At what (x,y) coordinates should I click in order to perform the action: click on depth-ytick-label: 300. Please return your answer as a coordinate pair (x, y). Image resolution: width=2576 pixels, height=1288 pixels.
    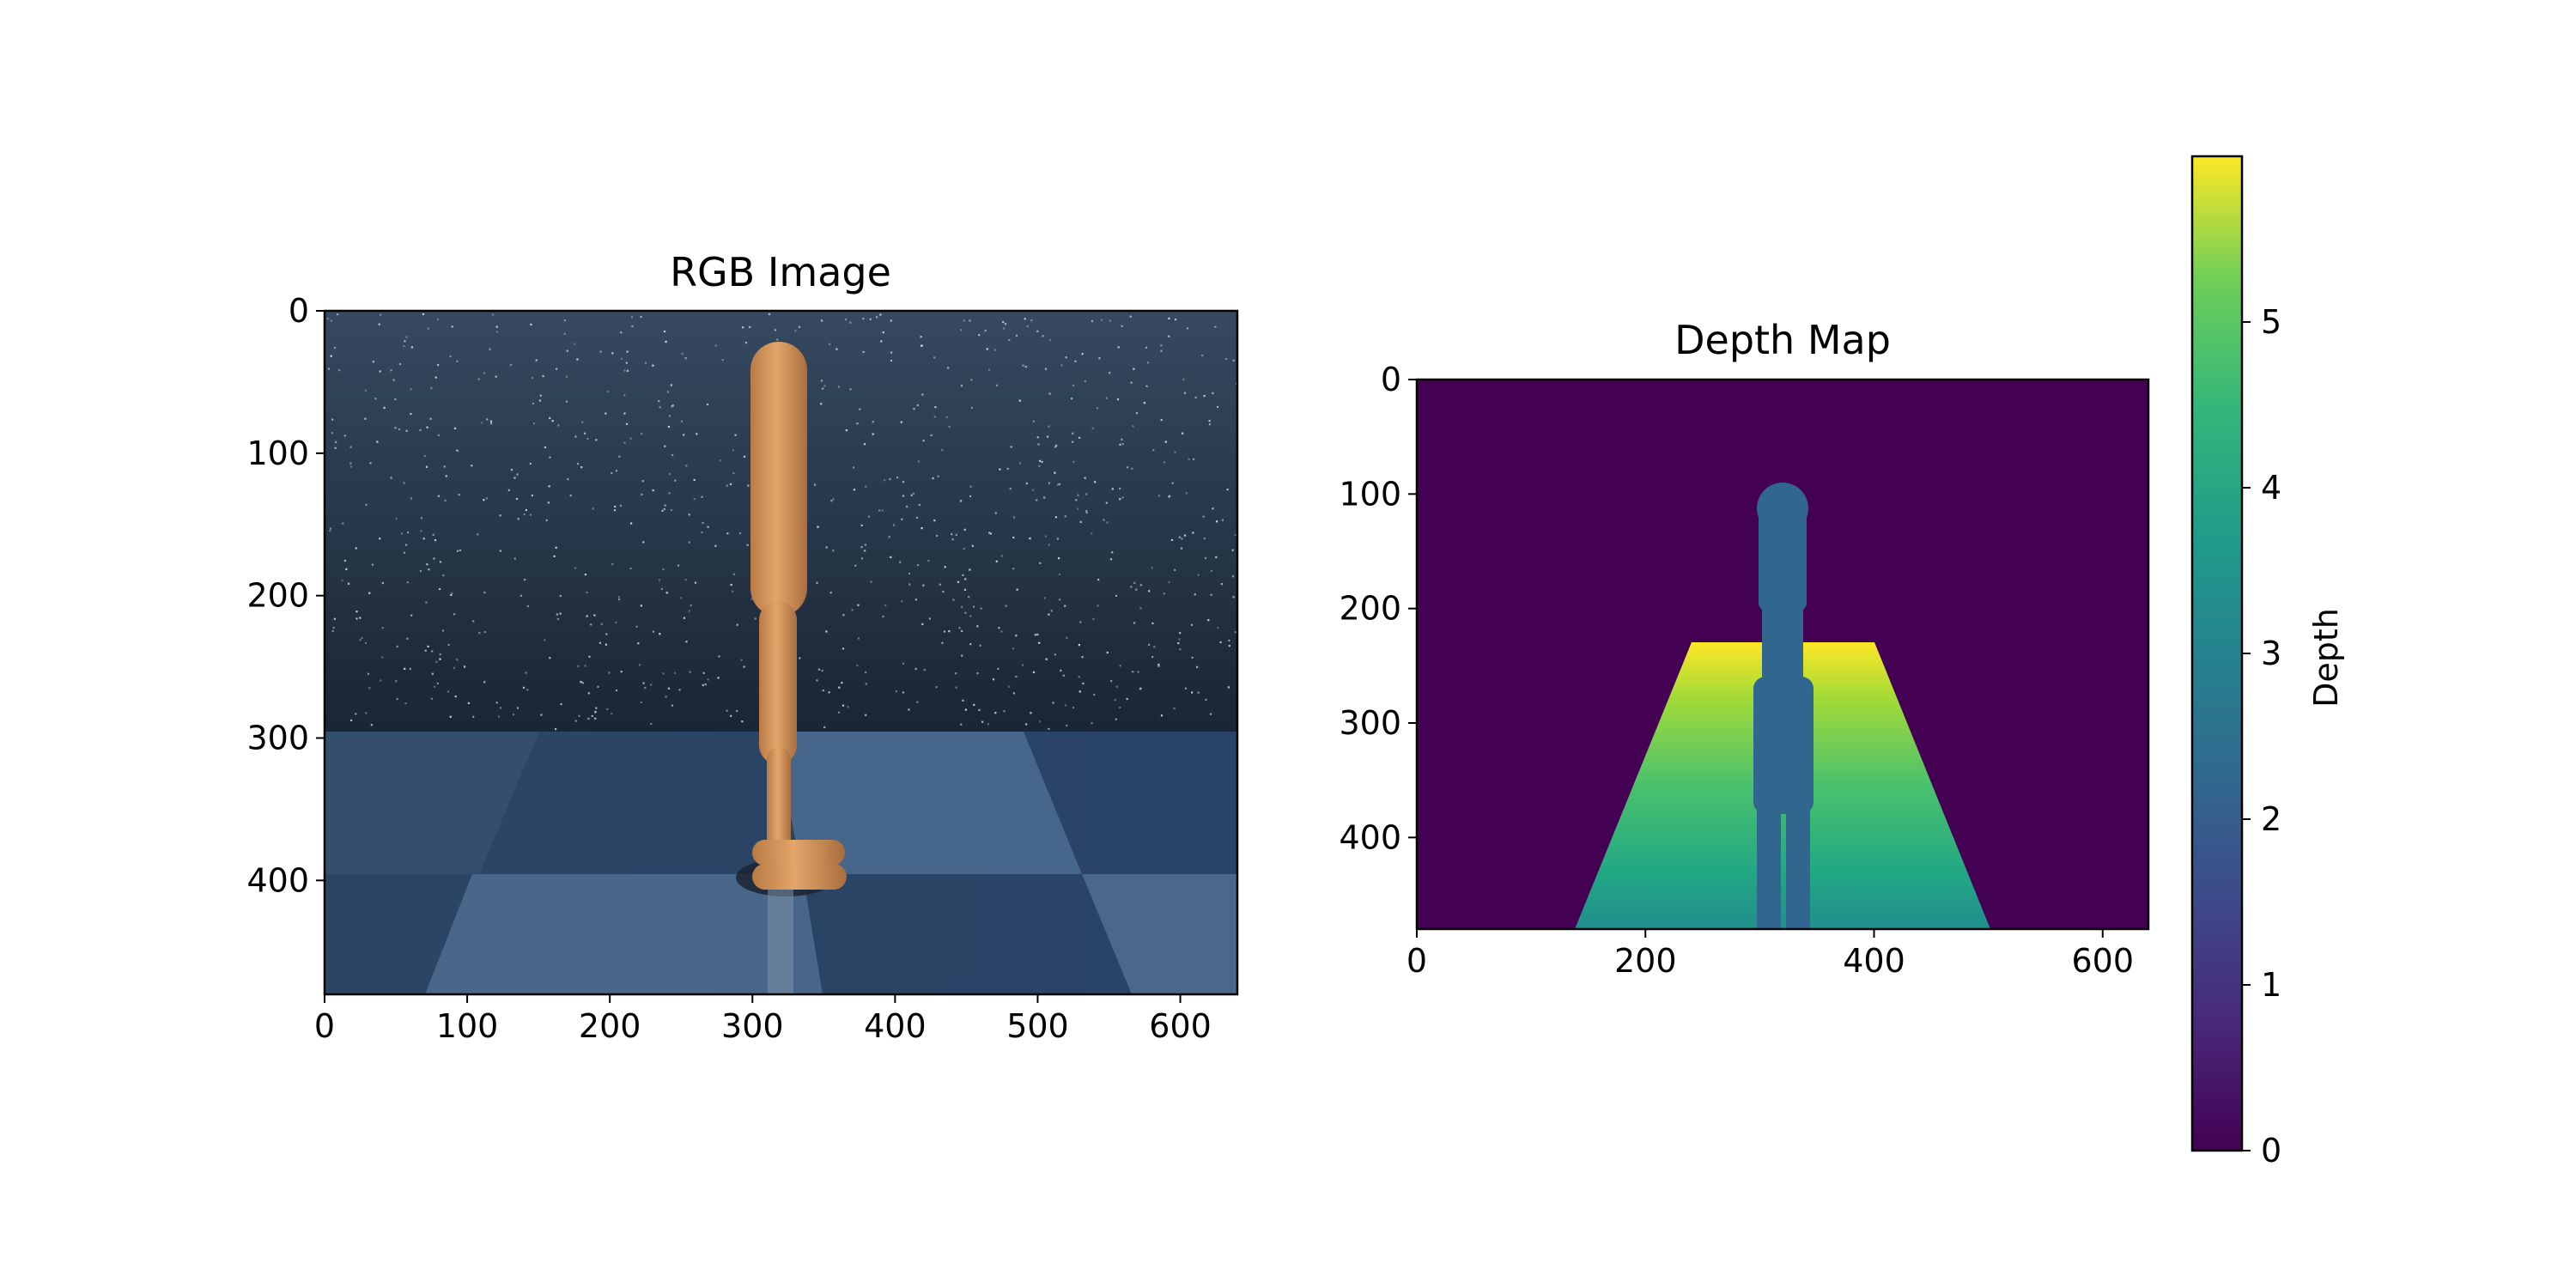
    Looking at the image, I should click on (1370, 723).